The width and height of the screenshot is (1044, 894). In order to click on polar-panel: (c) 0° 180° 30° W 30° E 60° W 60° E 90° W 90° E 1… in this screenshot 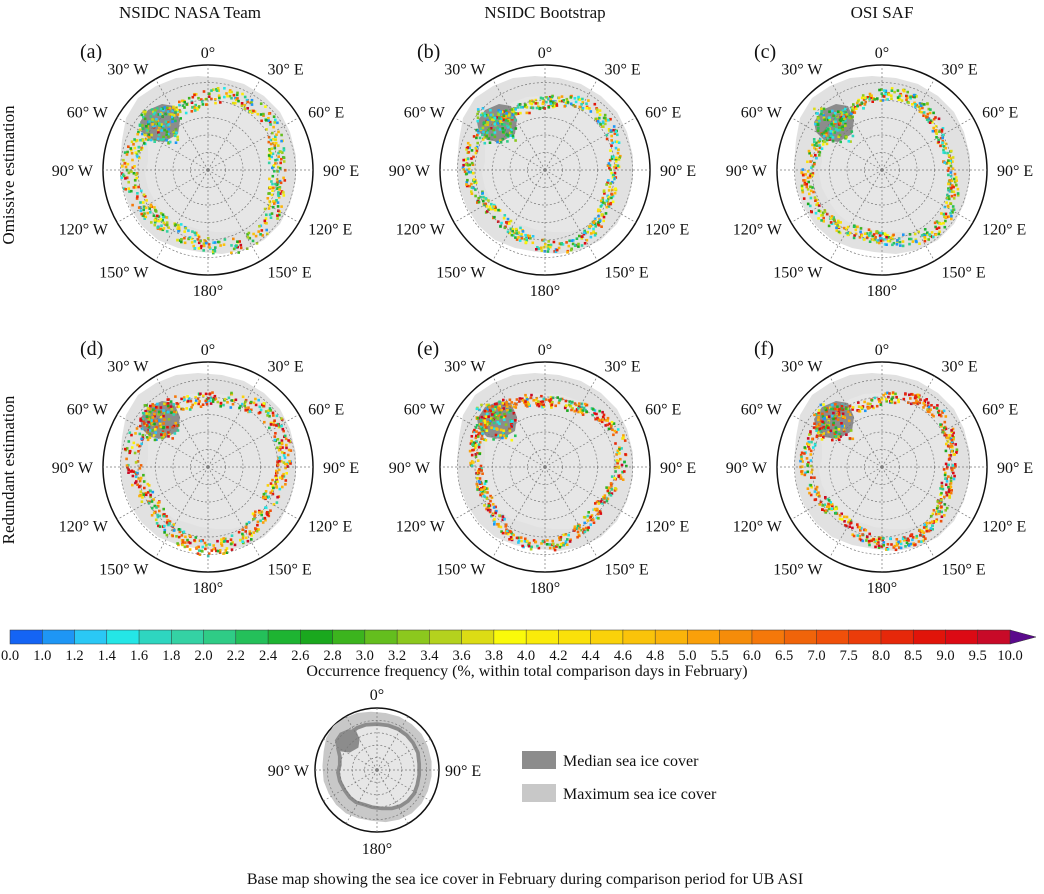, I will do `click(879, 170)`.